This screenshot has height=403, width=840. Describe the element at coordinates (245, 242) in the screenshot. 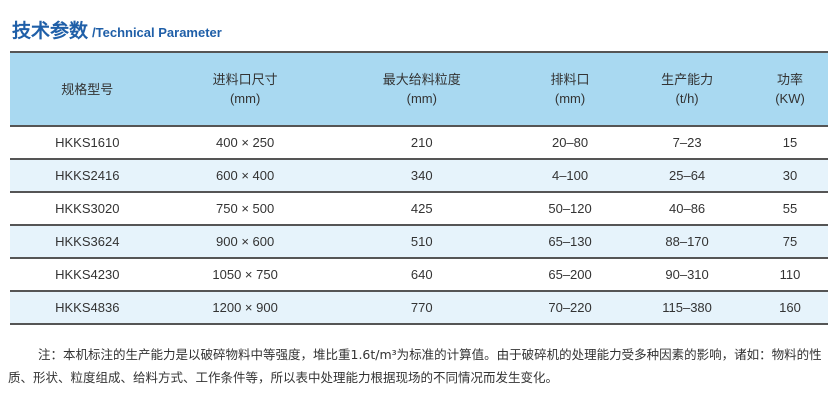

I see `table-cell: 900 × 600` at that location.